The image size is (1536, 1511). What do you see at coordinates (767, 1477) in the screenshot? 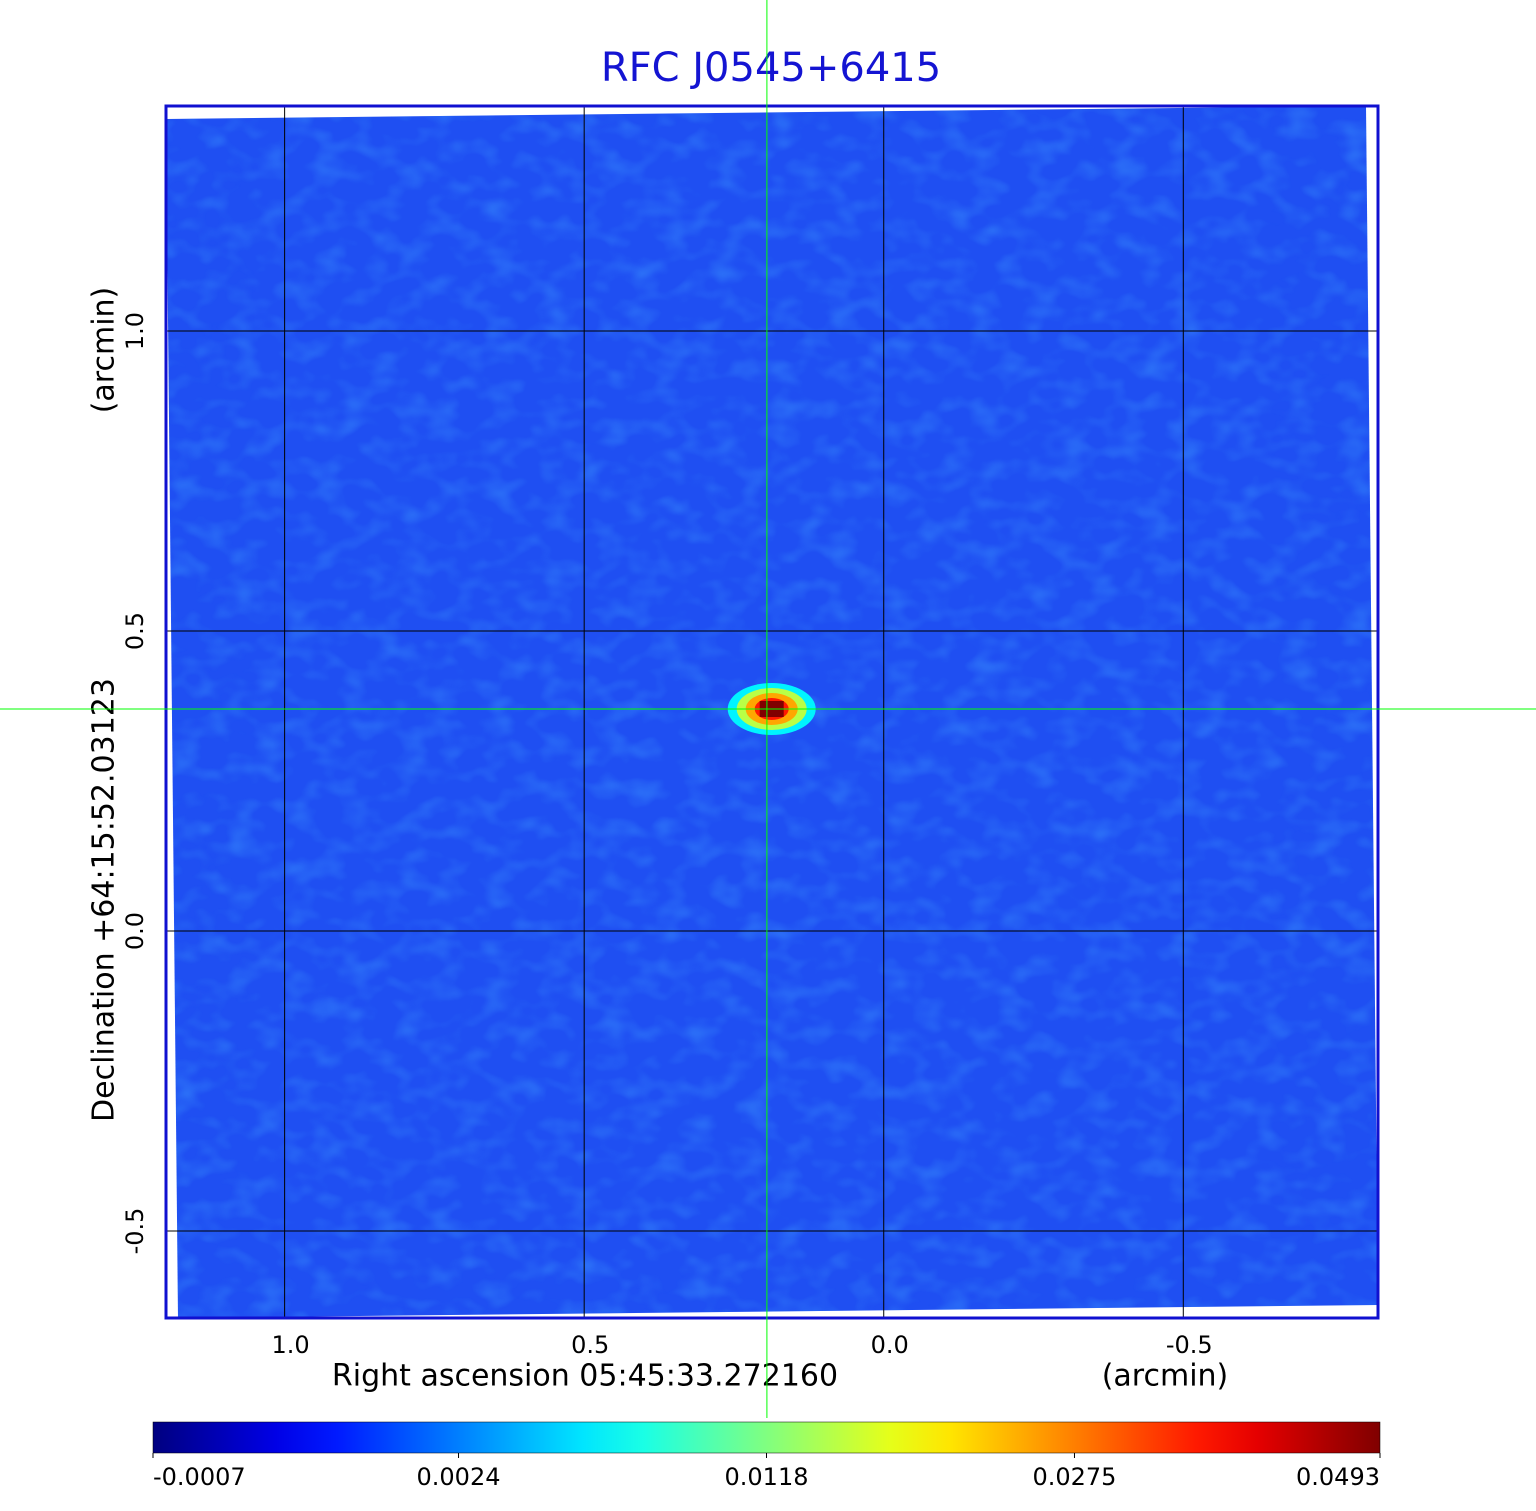
I see `colorbar-tick-label: 0.0118` at bounding box center [767, 1477].